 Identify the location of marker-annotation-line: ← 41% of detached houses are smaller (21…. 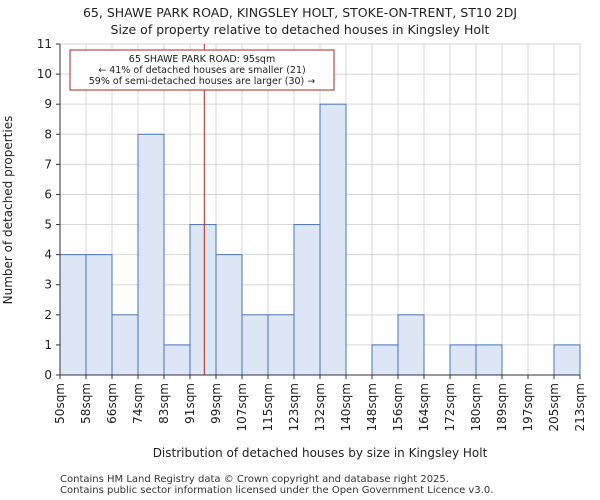
(201, 70).